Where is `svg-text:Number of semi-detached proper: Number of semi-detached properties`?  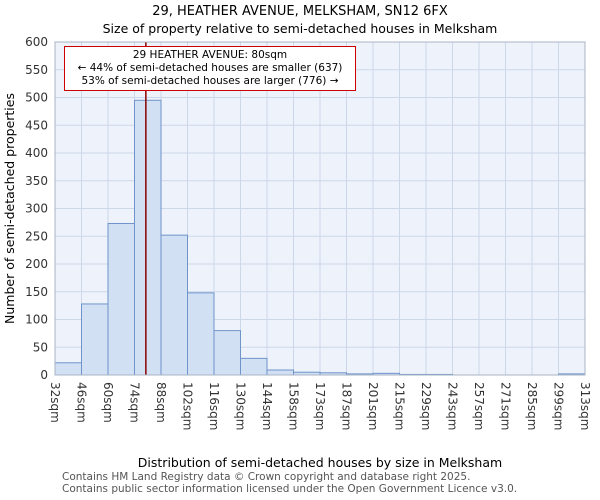 svg-text:Number of semi-detached proper: Number of semi-detached properties is located at coordinates (9, 208).